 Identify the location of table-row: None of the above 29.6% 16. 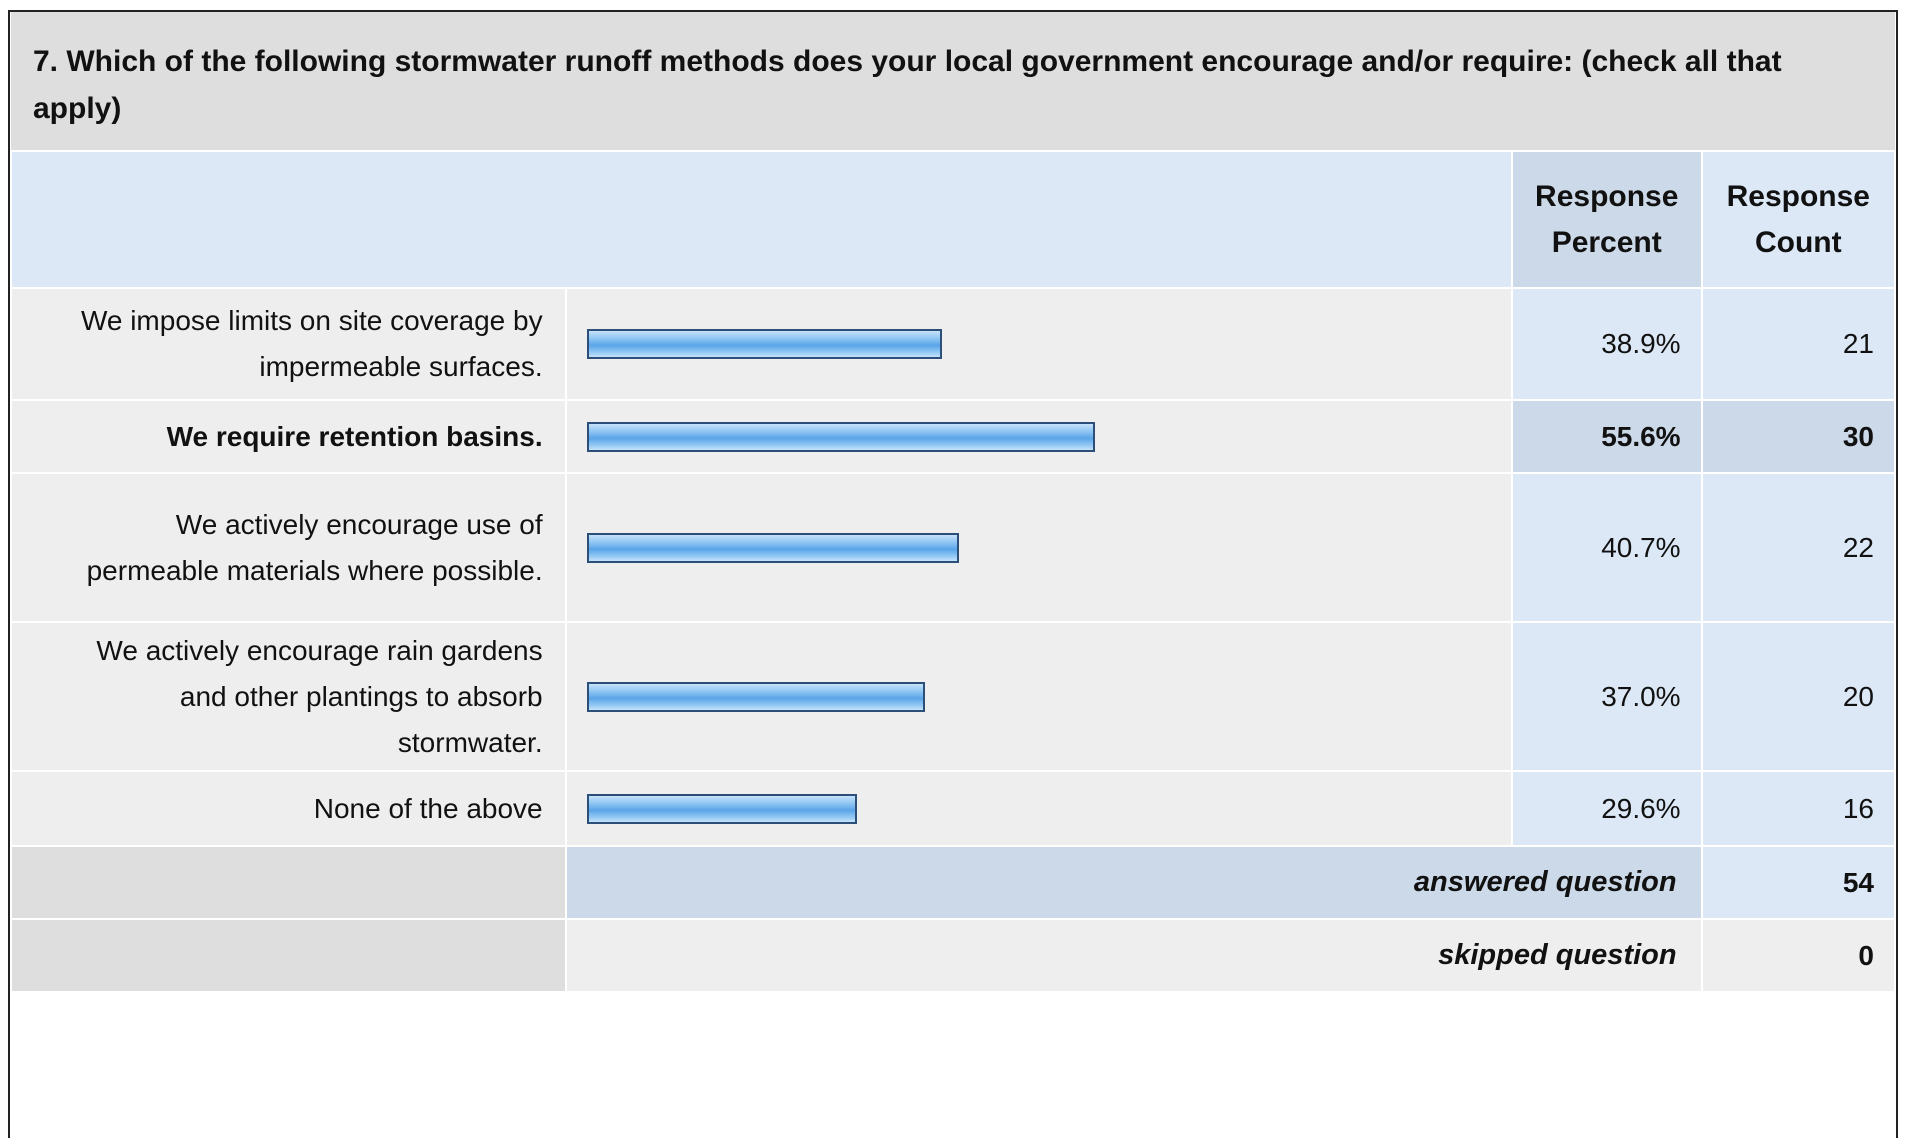
(953, 808).